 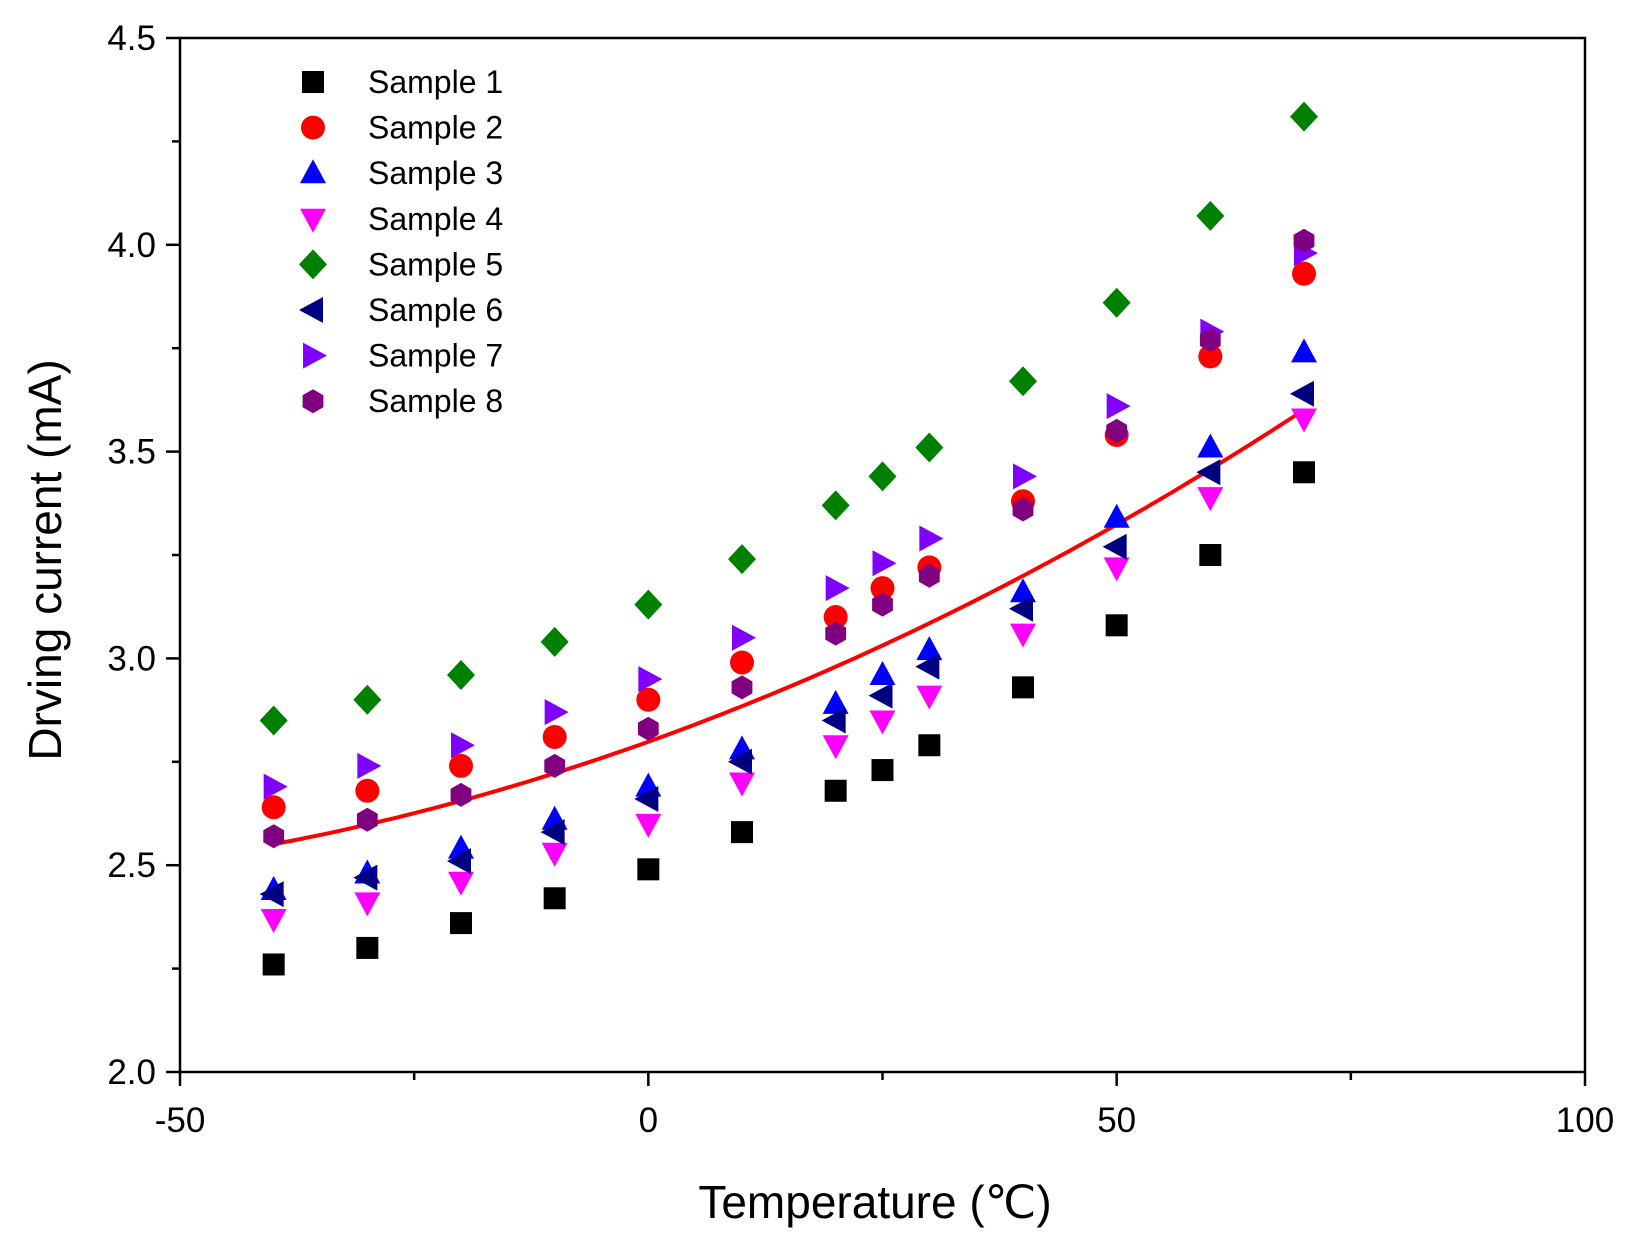 What do you see at coordinates (131, 865) in the screenshot?
I see `y-tick-label: 2.5` at bounding box center [131, 865].